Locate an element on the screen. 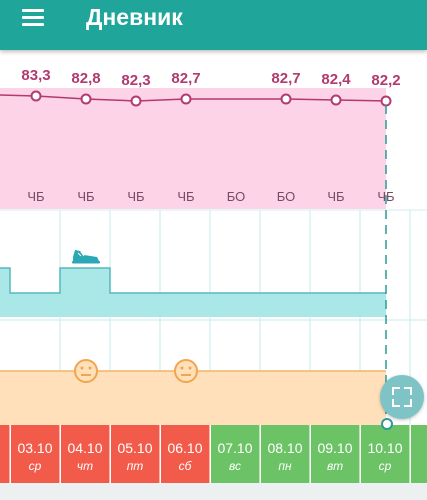  weight-label: 82,4 is located at coordinates (336, 79).